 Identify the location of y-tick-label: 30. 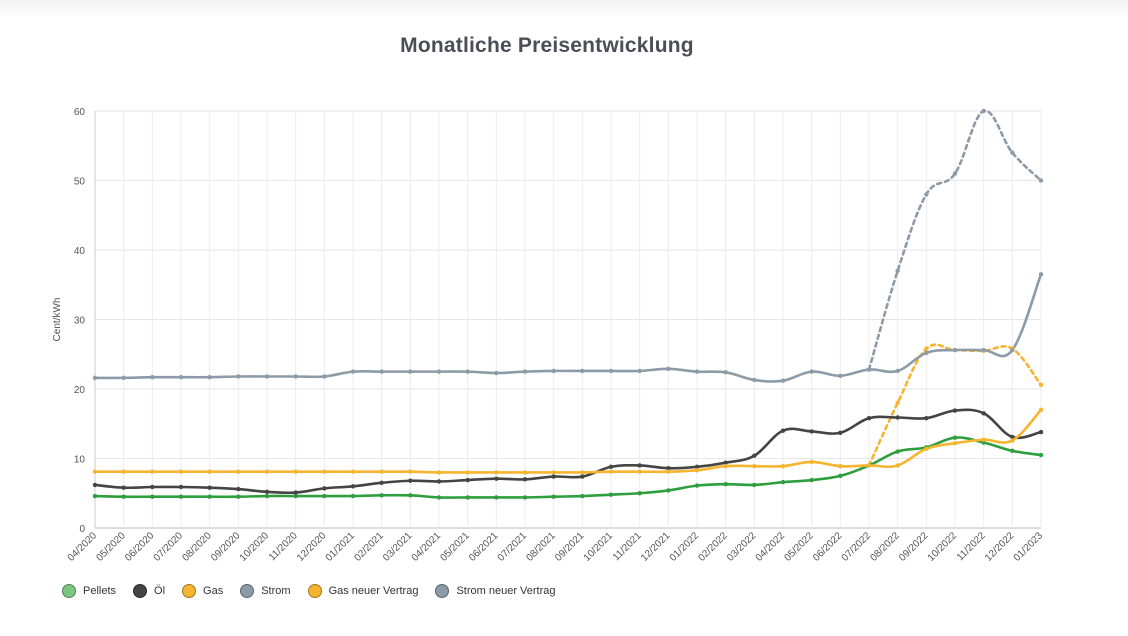
(80, 321).